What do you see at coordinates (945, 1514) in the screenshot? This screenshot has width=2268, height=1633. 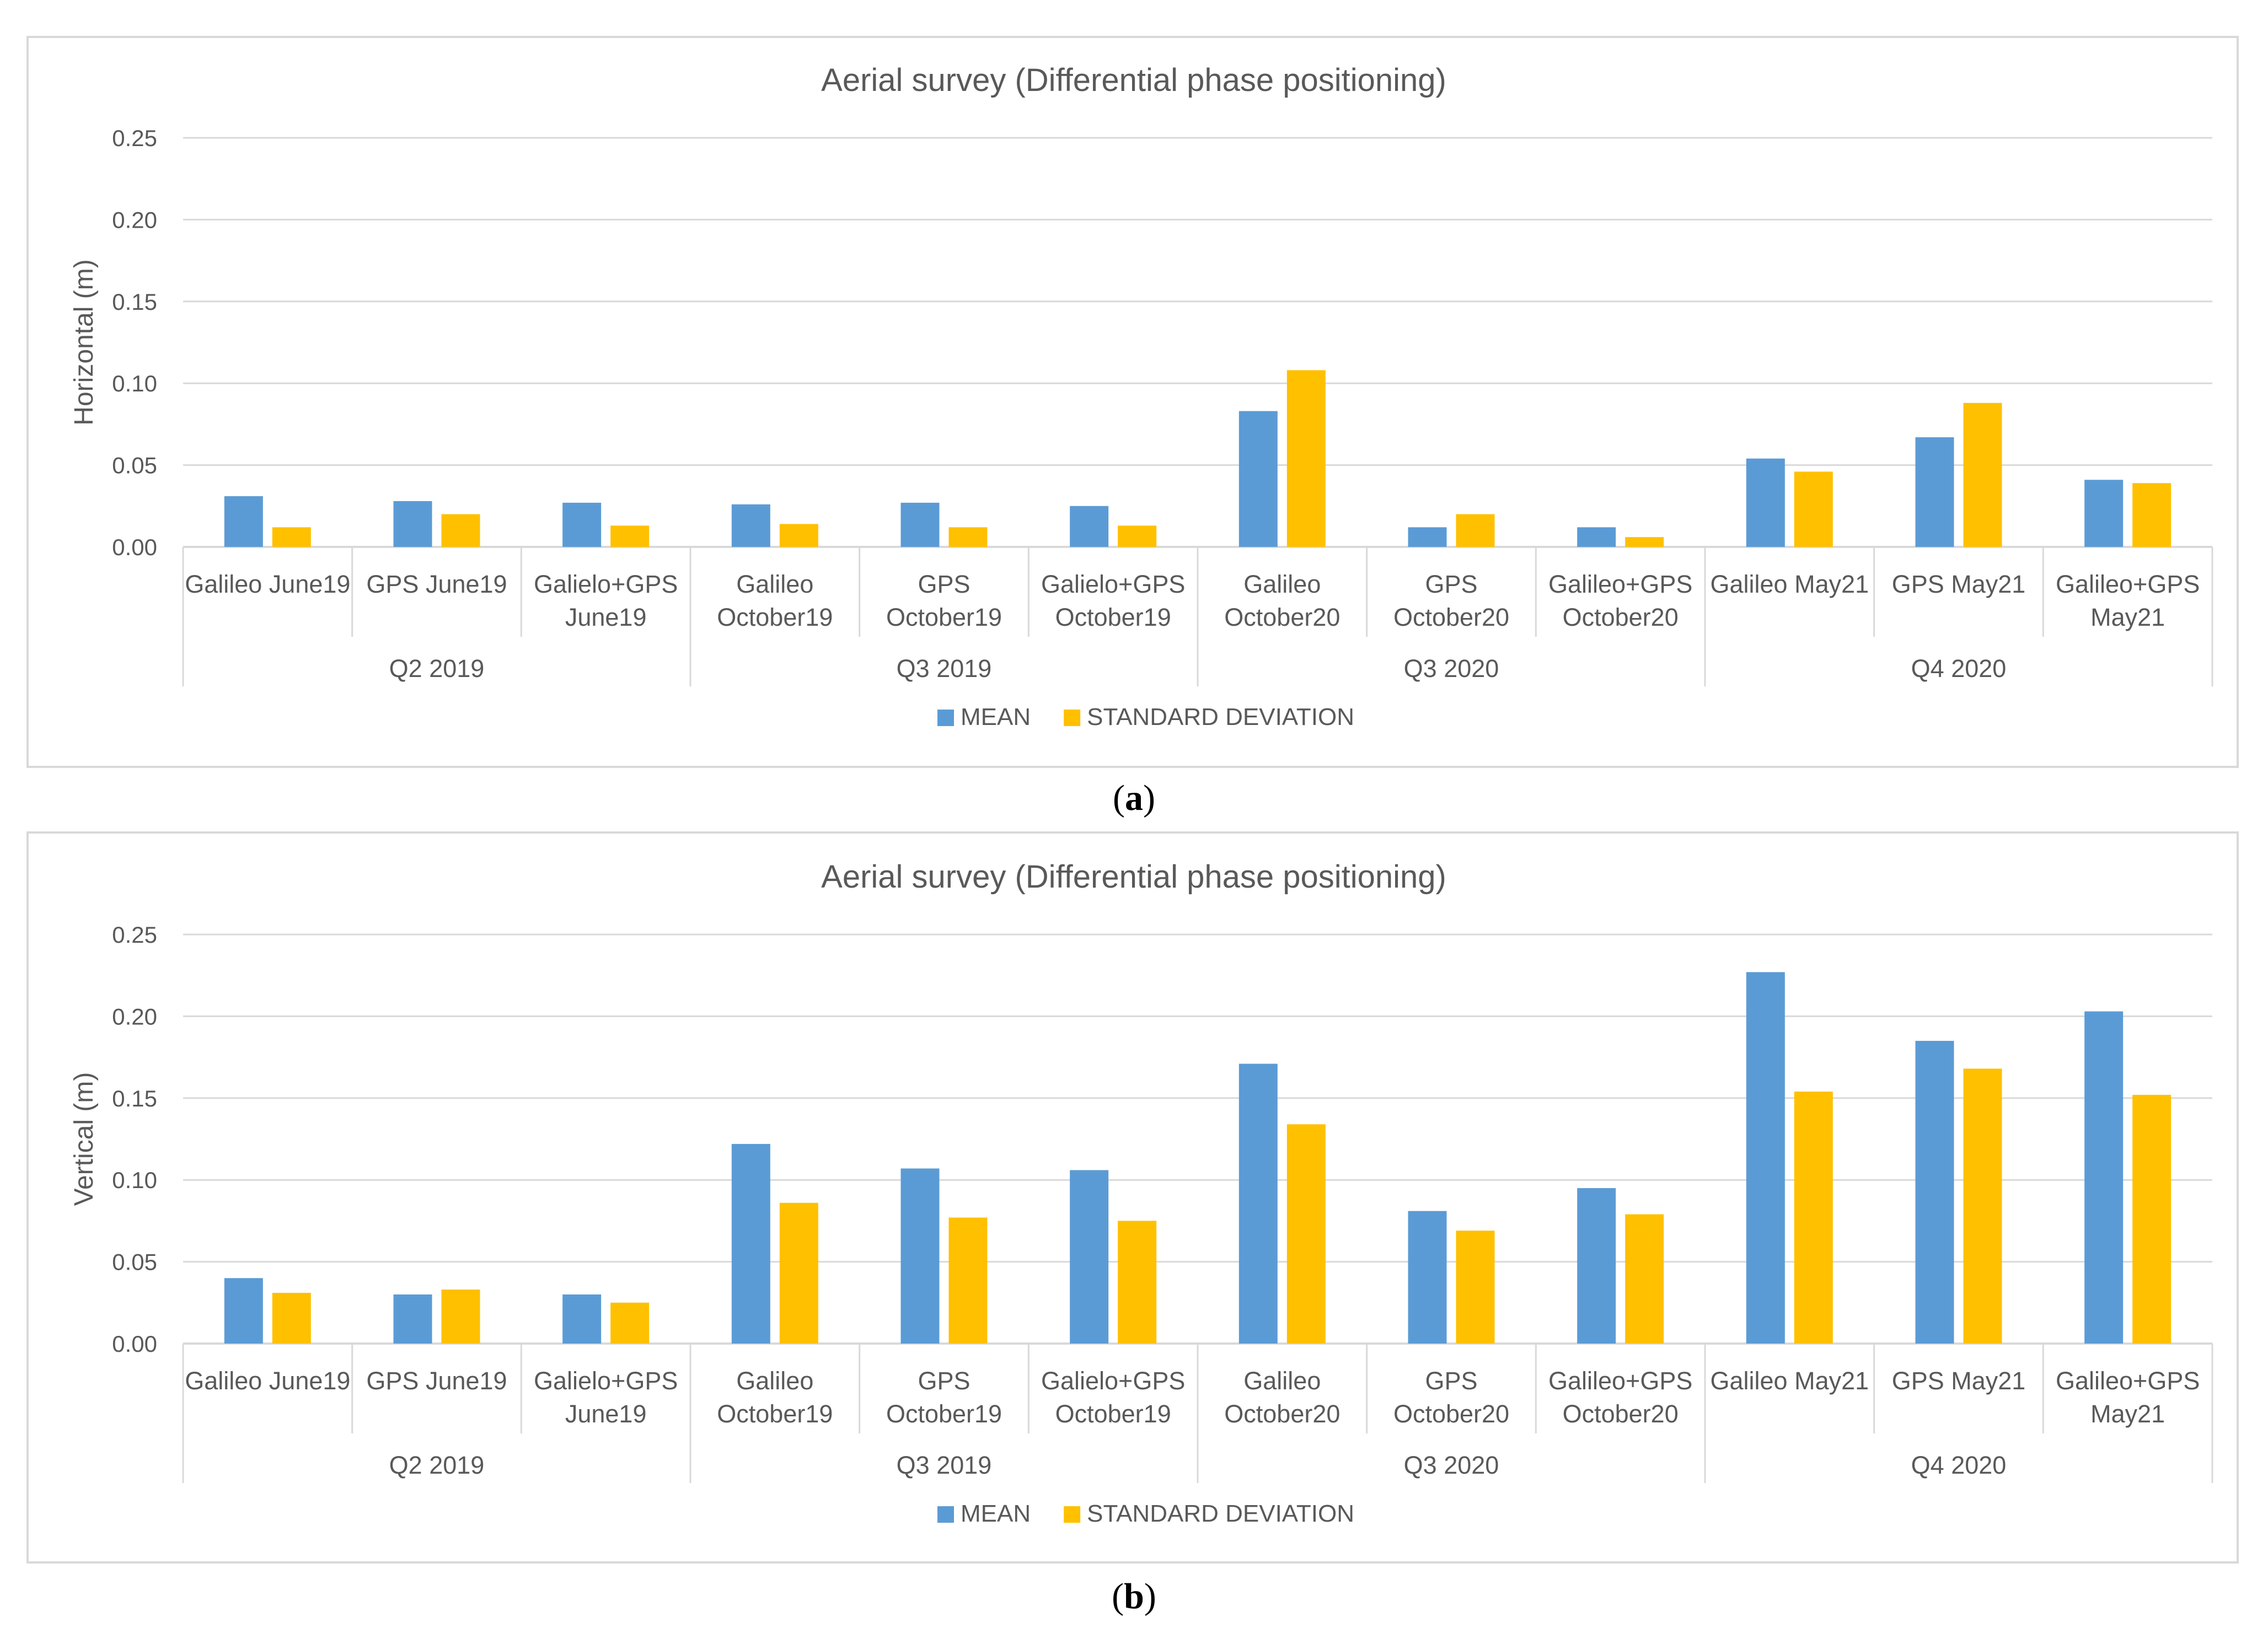 I see `legend-swatch-mean` at bounding box center [945, 1514].